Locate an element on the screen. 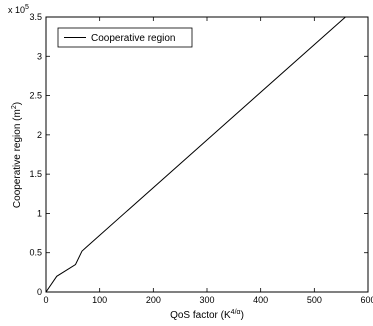 The width and height of the screenshot is (373, 326). y-tick-label: 3.5 is located at coordinates (35, 17).